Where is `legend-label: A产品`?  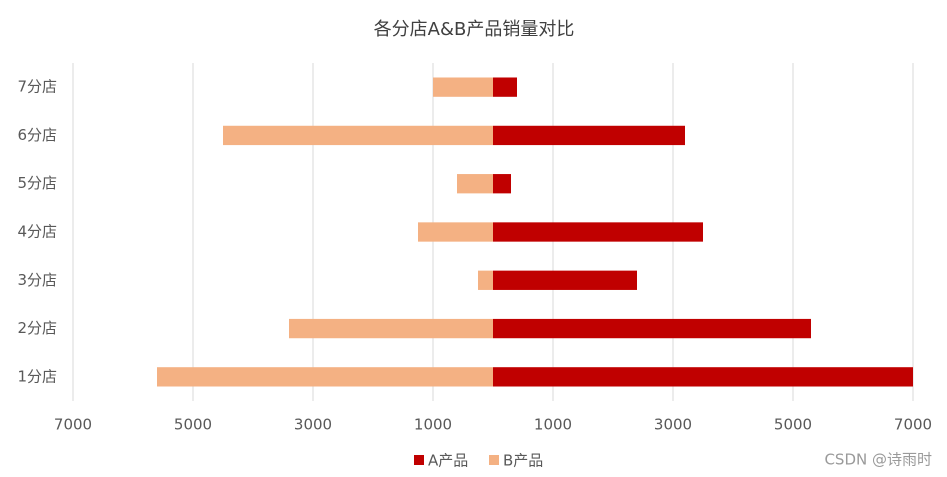
legend-label: A产品 is located at coordinates (448, 461).